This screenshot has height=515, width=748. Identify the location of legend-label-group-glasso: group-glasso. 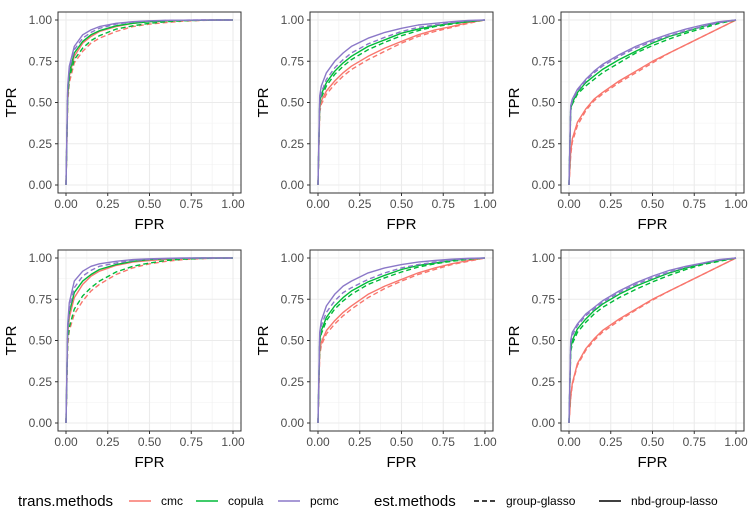
(541, 501).